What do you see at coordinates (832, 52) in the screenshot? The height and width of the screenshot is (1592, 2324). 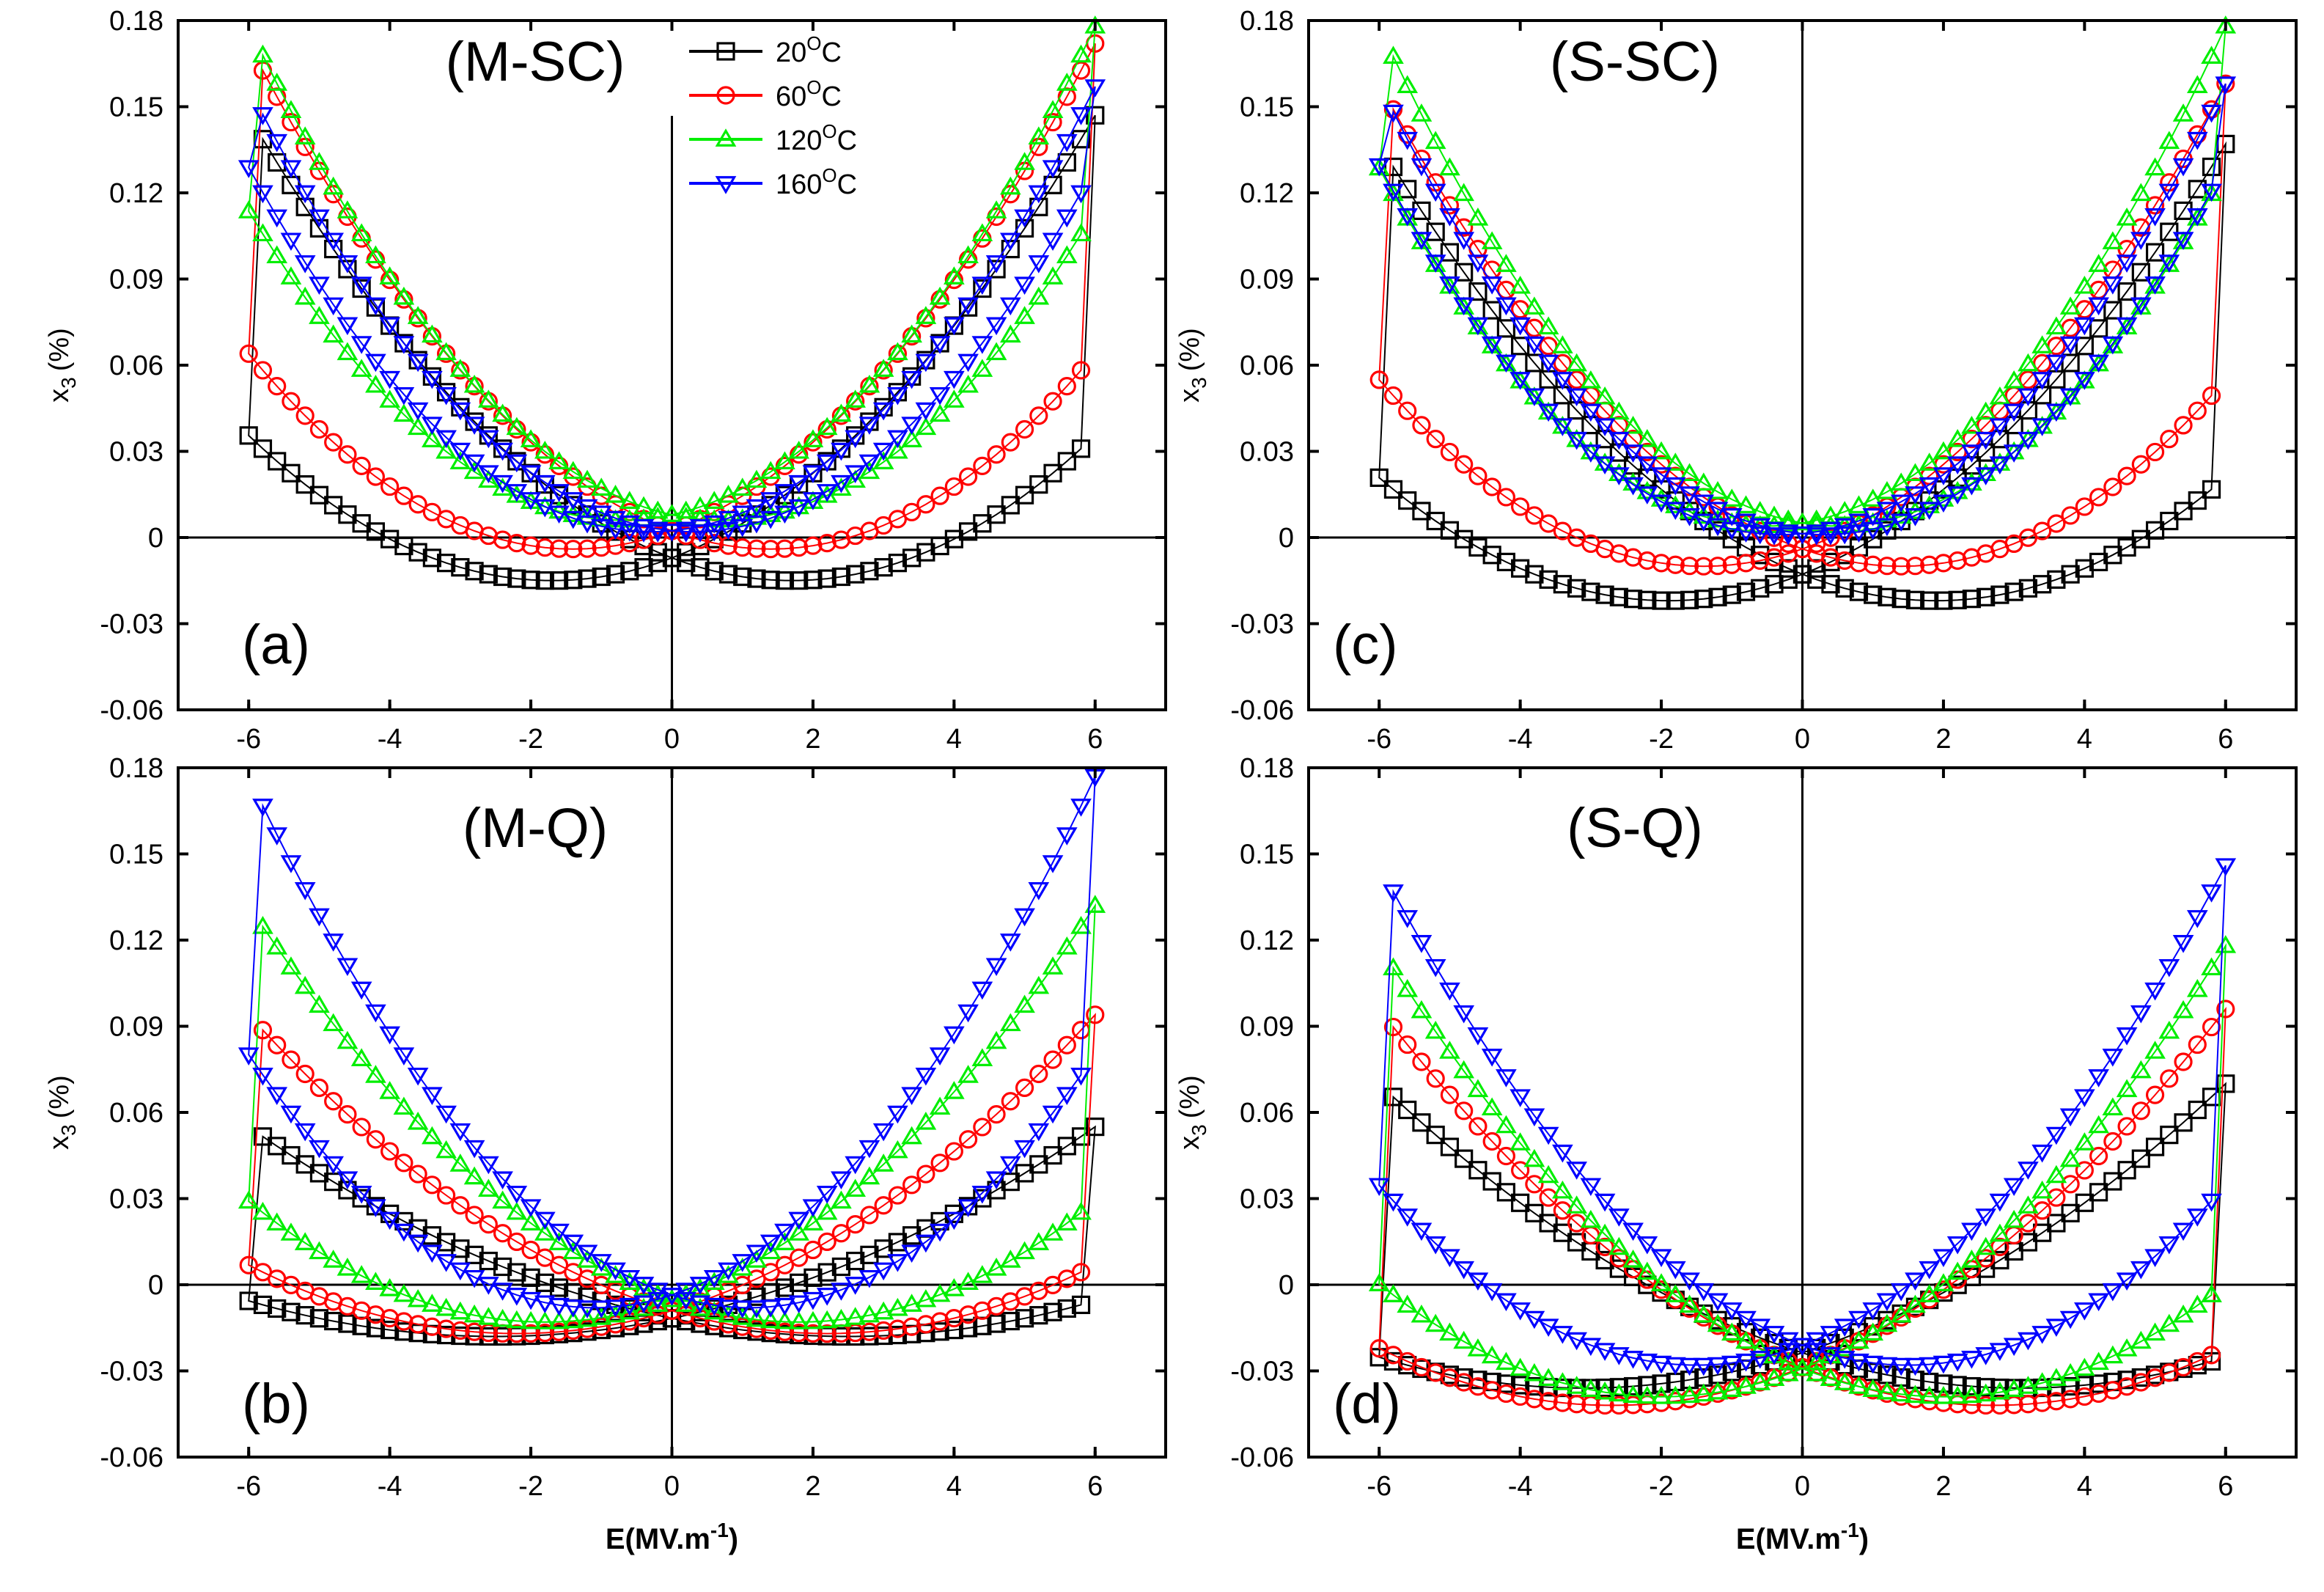 I see `legend-unit: C` at bounding box center [832, 52].